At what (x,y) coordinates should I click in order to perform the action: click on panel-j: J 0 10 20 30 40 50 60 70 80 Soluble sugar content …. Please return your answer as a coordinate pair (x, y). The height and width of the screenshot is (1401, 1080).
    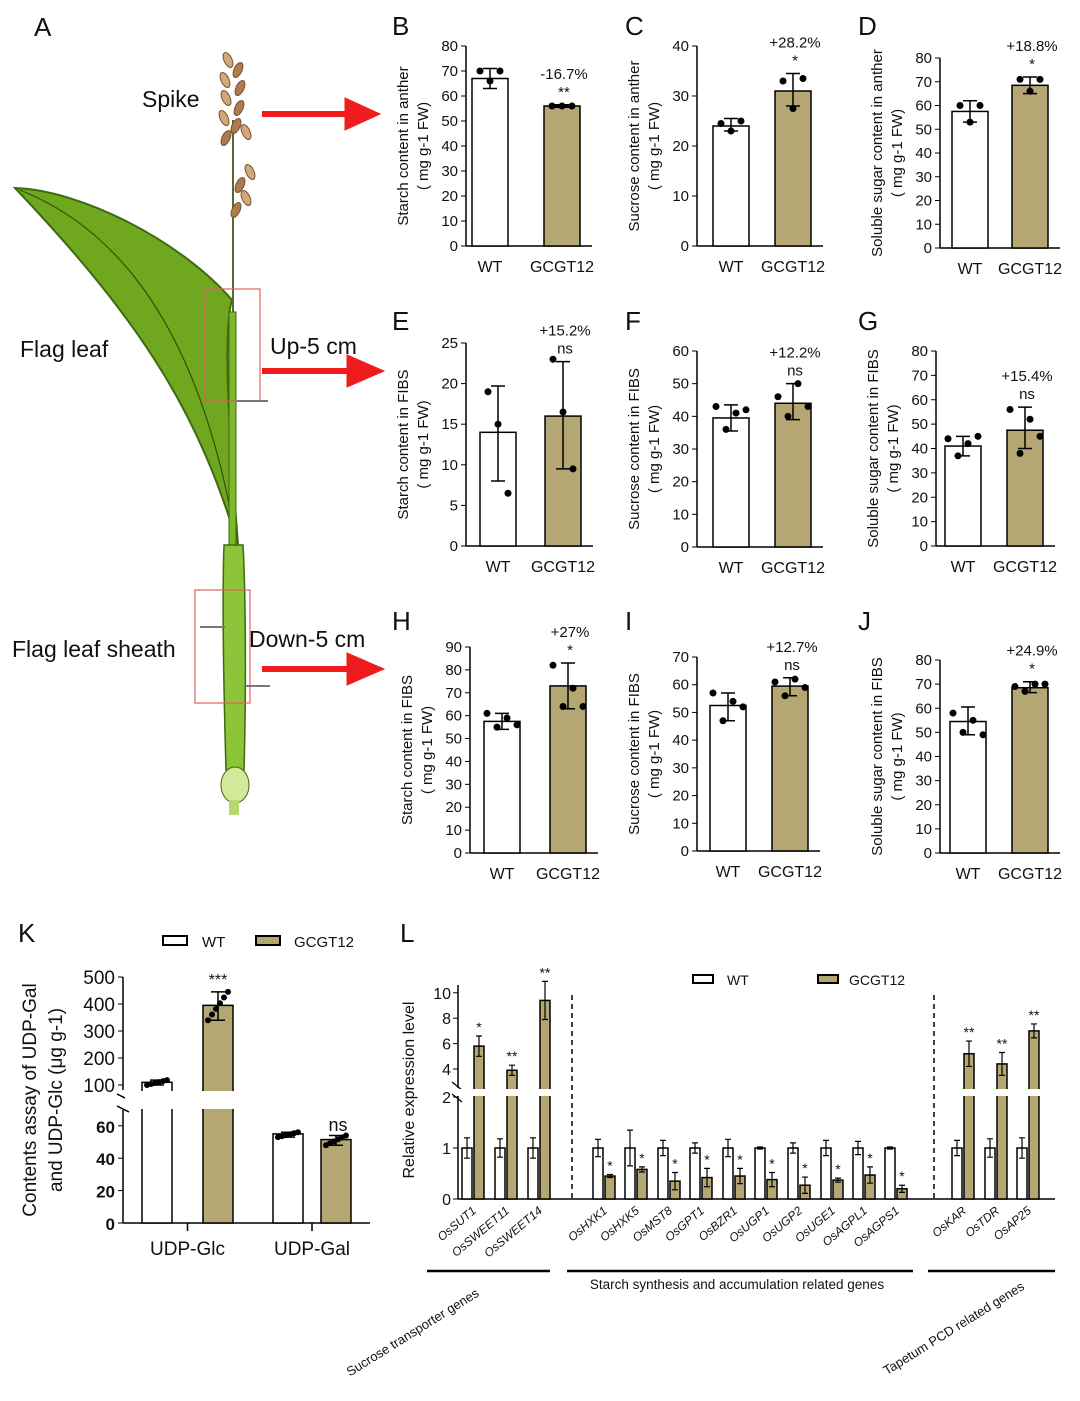
    Looking at the image, I should click on (960, 744).